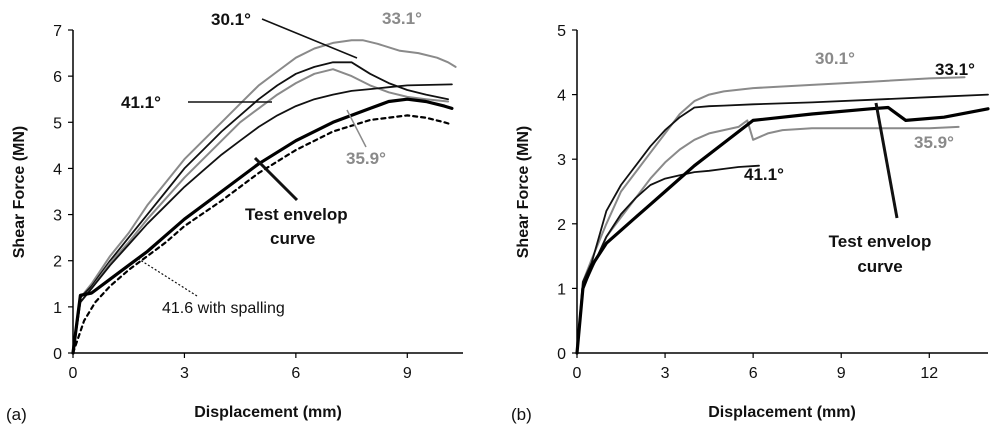  What do you see at coordinates (366, 158) in the screenshot?
I see `panel-a-annotation-35-9: 35.9°` at bounding box center [366, 158].